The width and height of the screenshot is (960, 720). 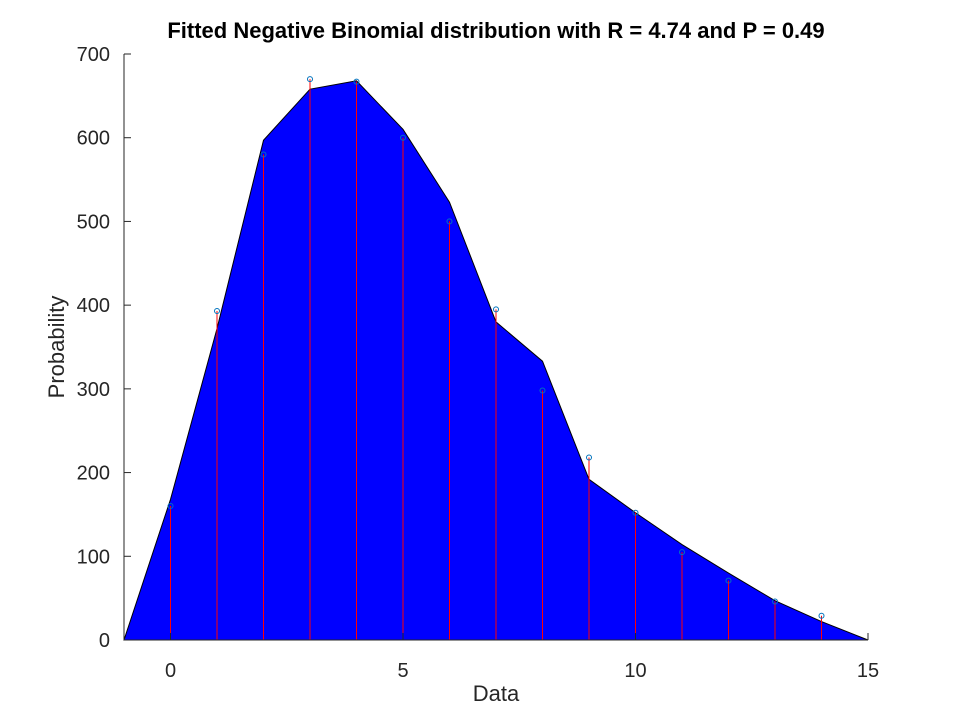 I want to click on x-tick-label-10: 10, so click(x=635, y=671).